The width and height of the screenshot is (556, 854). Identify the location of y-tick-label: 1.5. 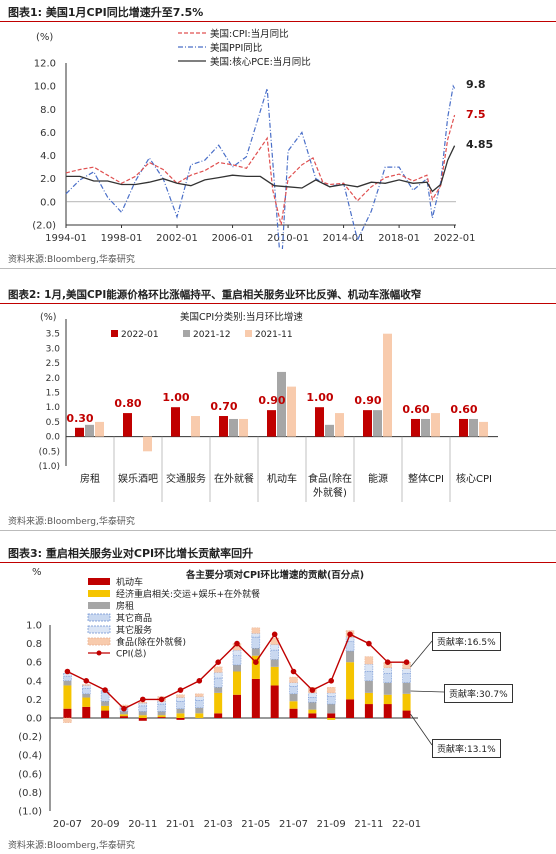
(53, 394).